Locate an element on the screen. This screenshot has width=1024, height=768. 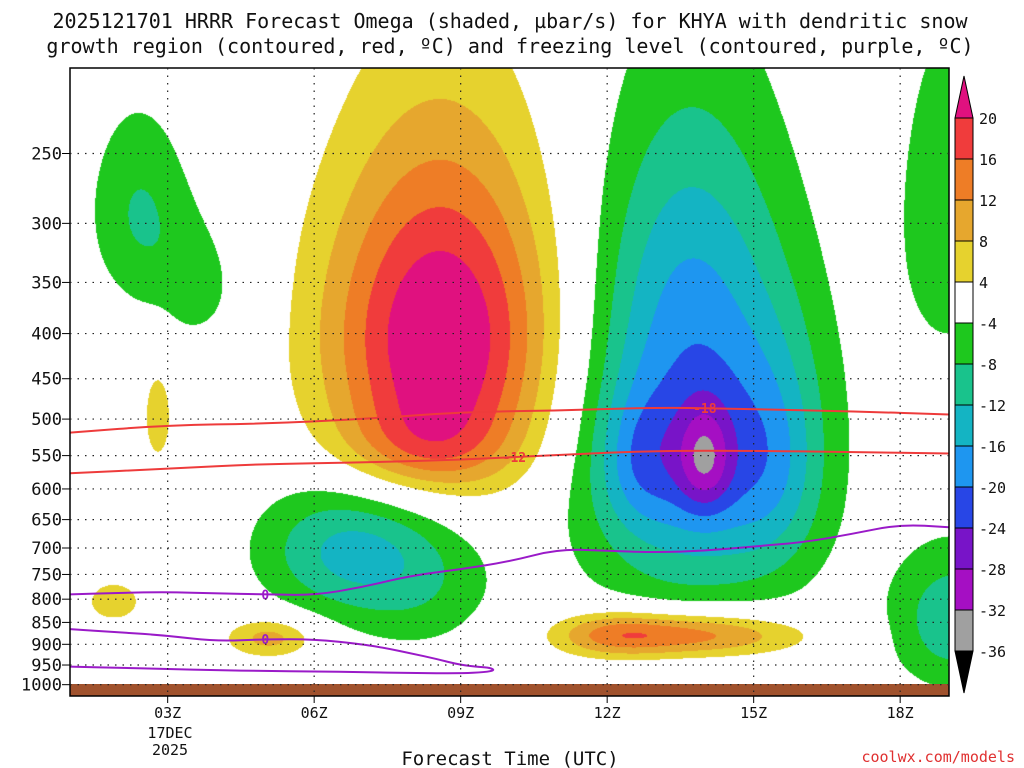
x-tick-label: 12Z is located at coordinates (607, 713).